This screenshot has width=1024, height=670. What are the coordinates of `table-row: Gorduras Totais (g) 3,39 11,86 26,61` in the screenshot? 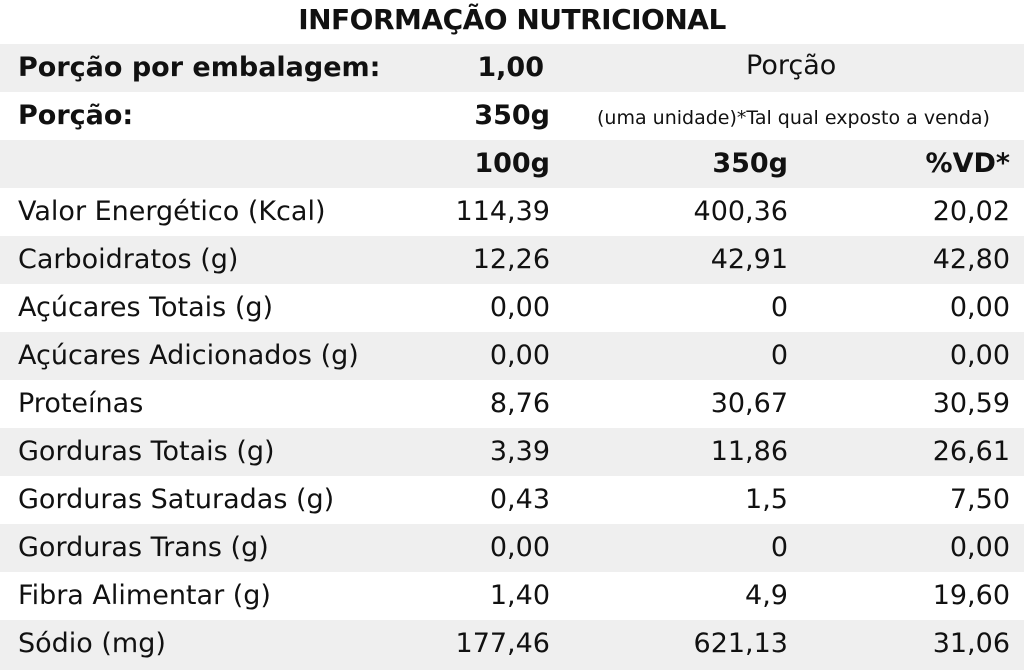 It's located at (512, 452).